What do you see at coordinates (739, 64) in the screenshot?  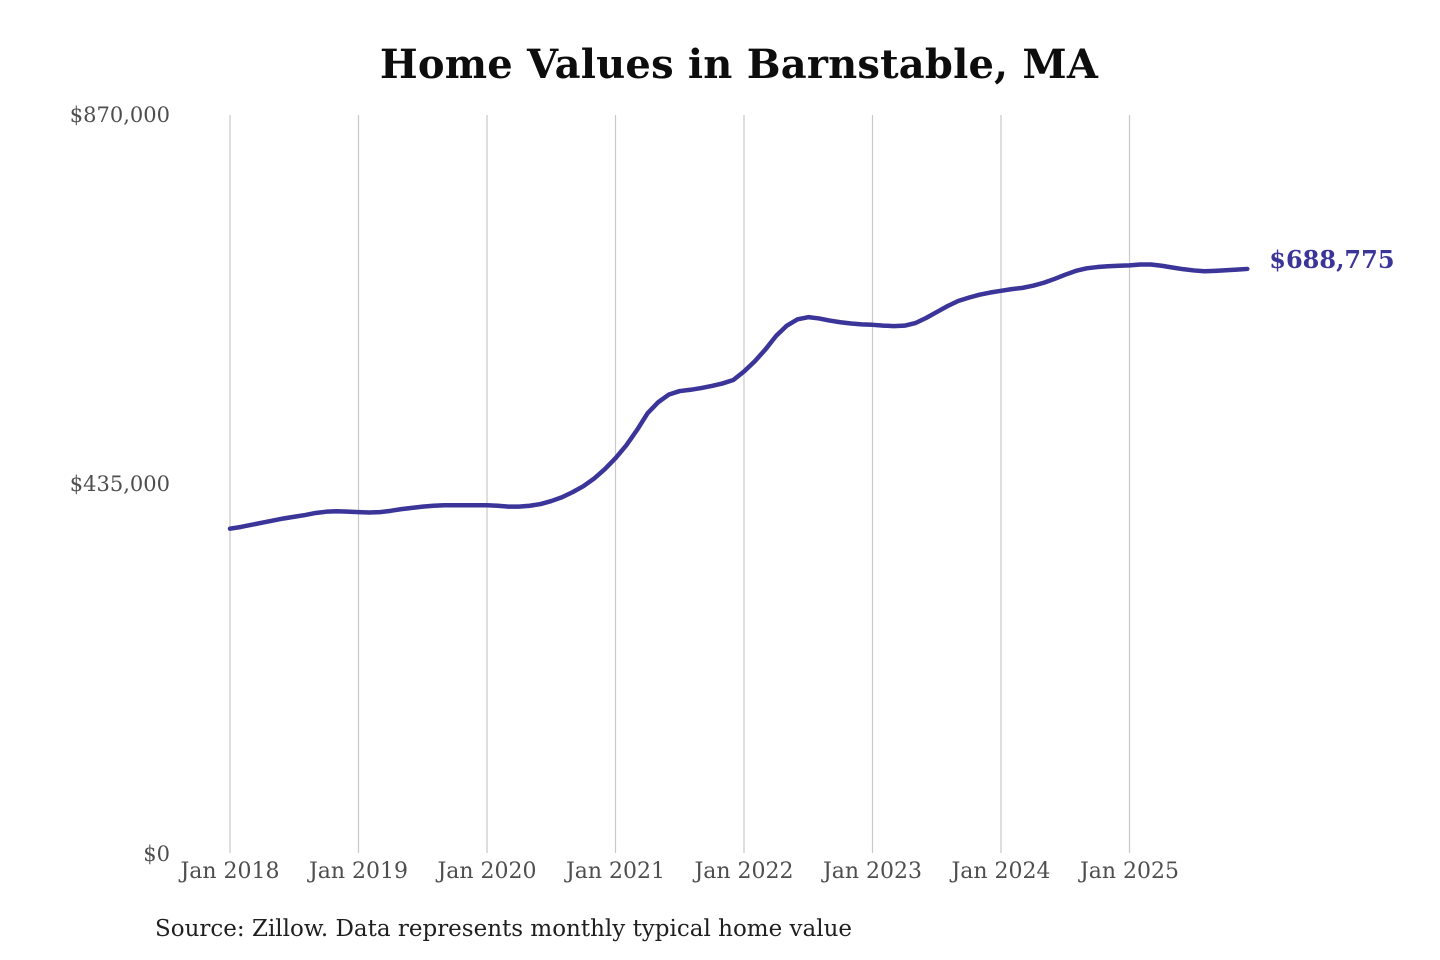 I see `chart-title: Home Values in Barnstable, MA` at bounding box center [739, 64].